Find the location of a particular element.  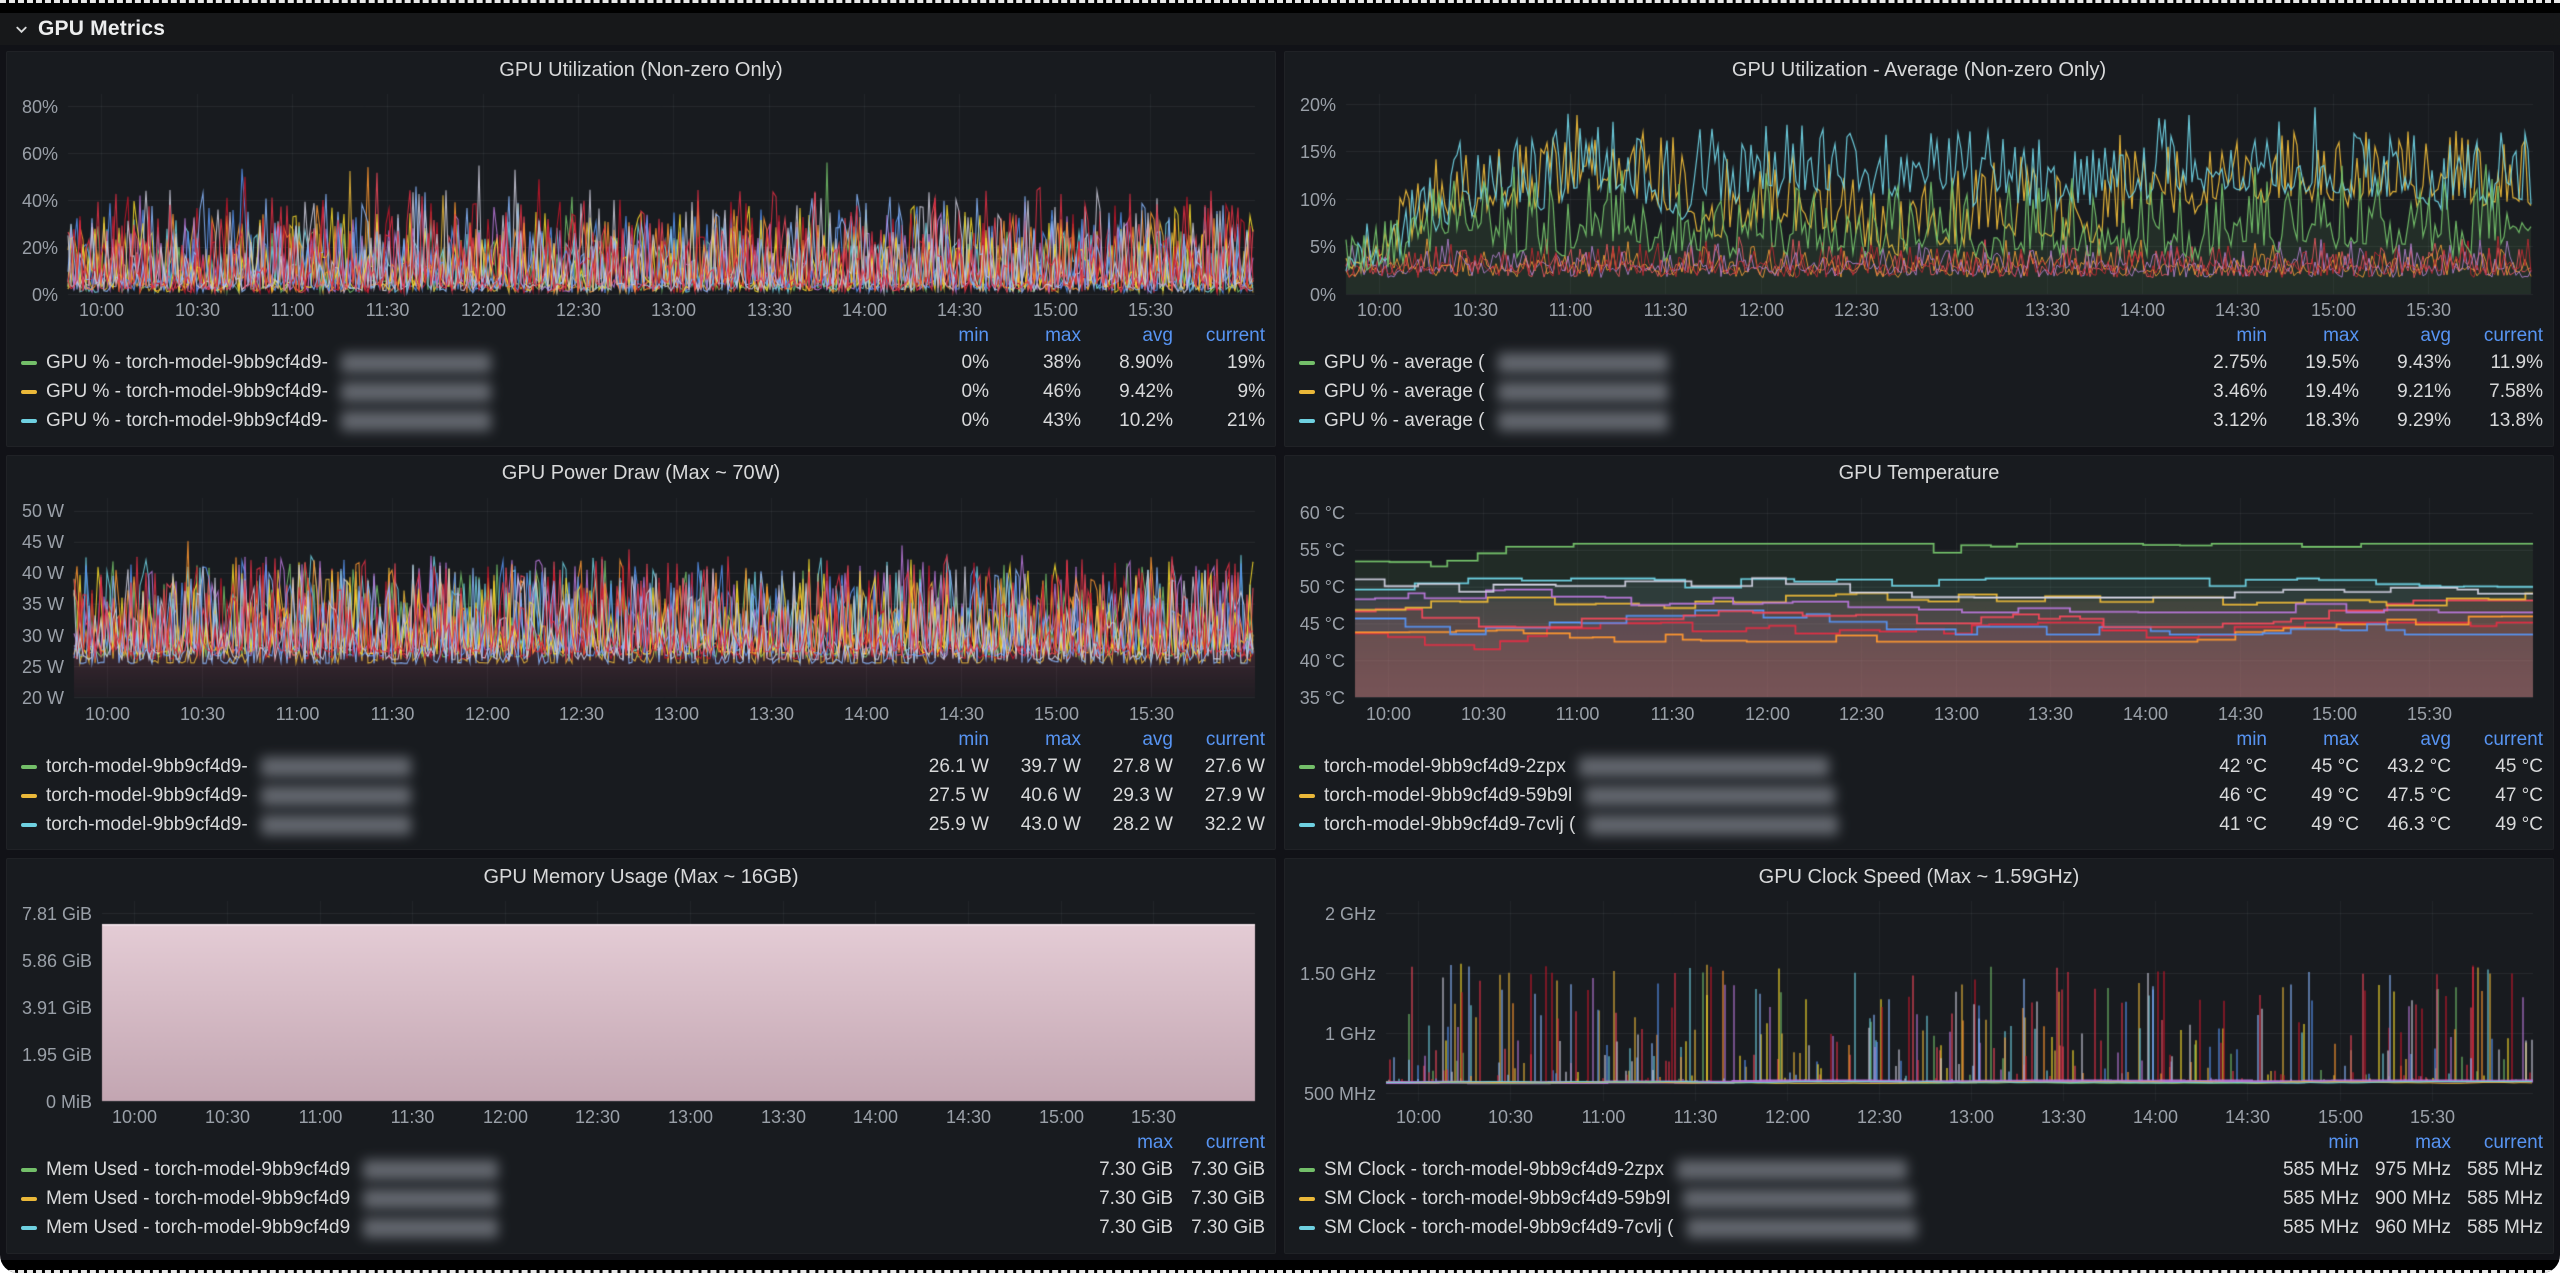

axis-tick-label: 12:30 is located at coordinates (1856, 310).